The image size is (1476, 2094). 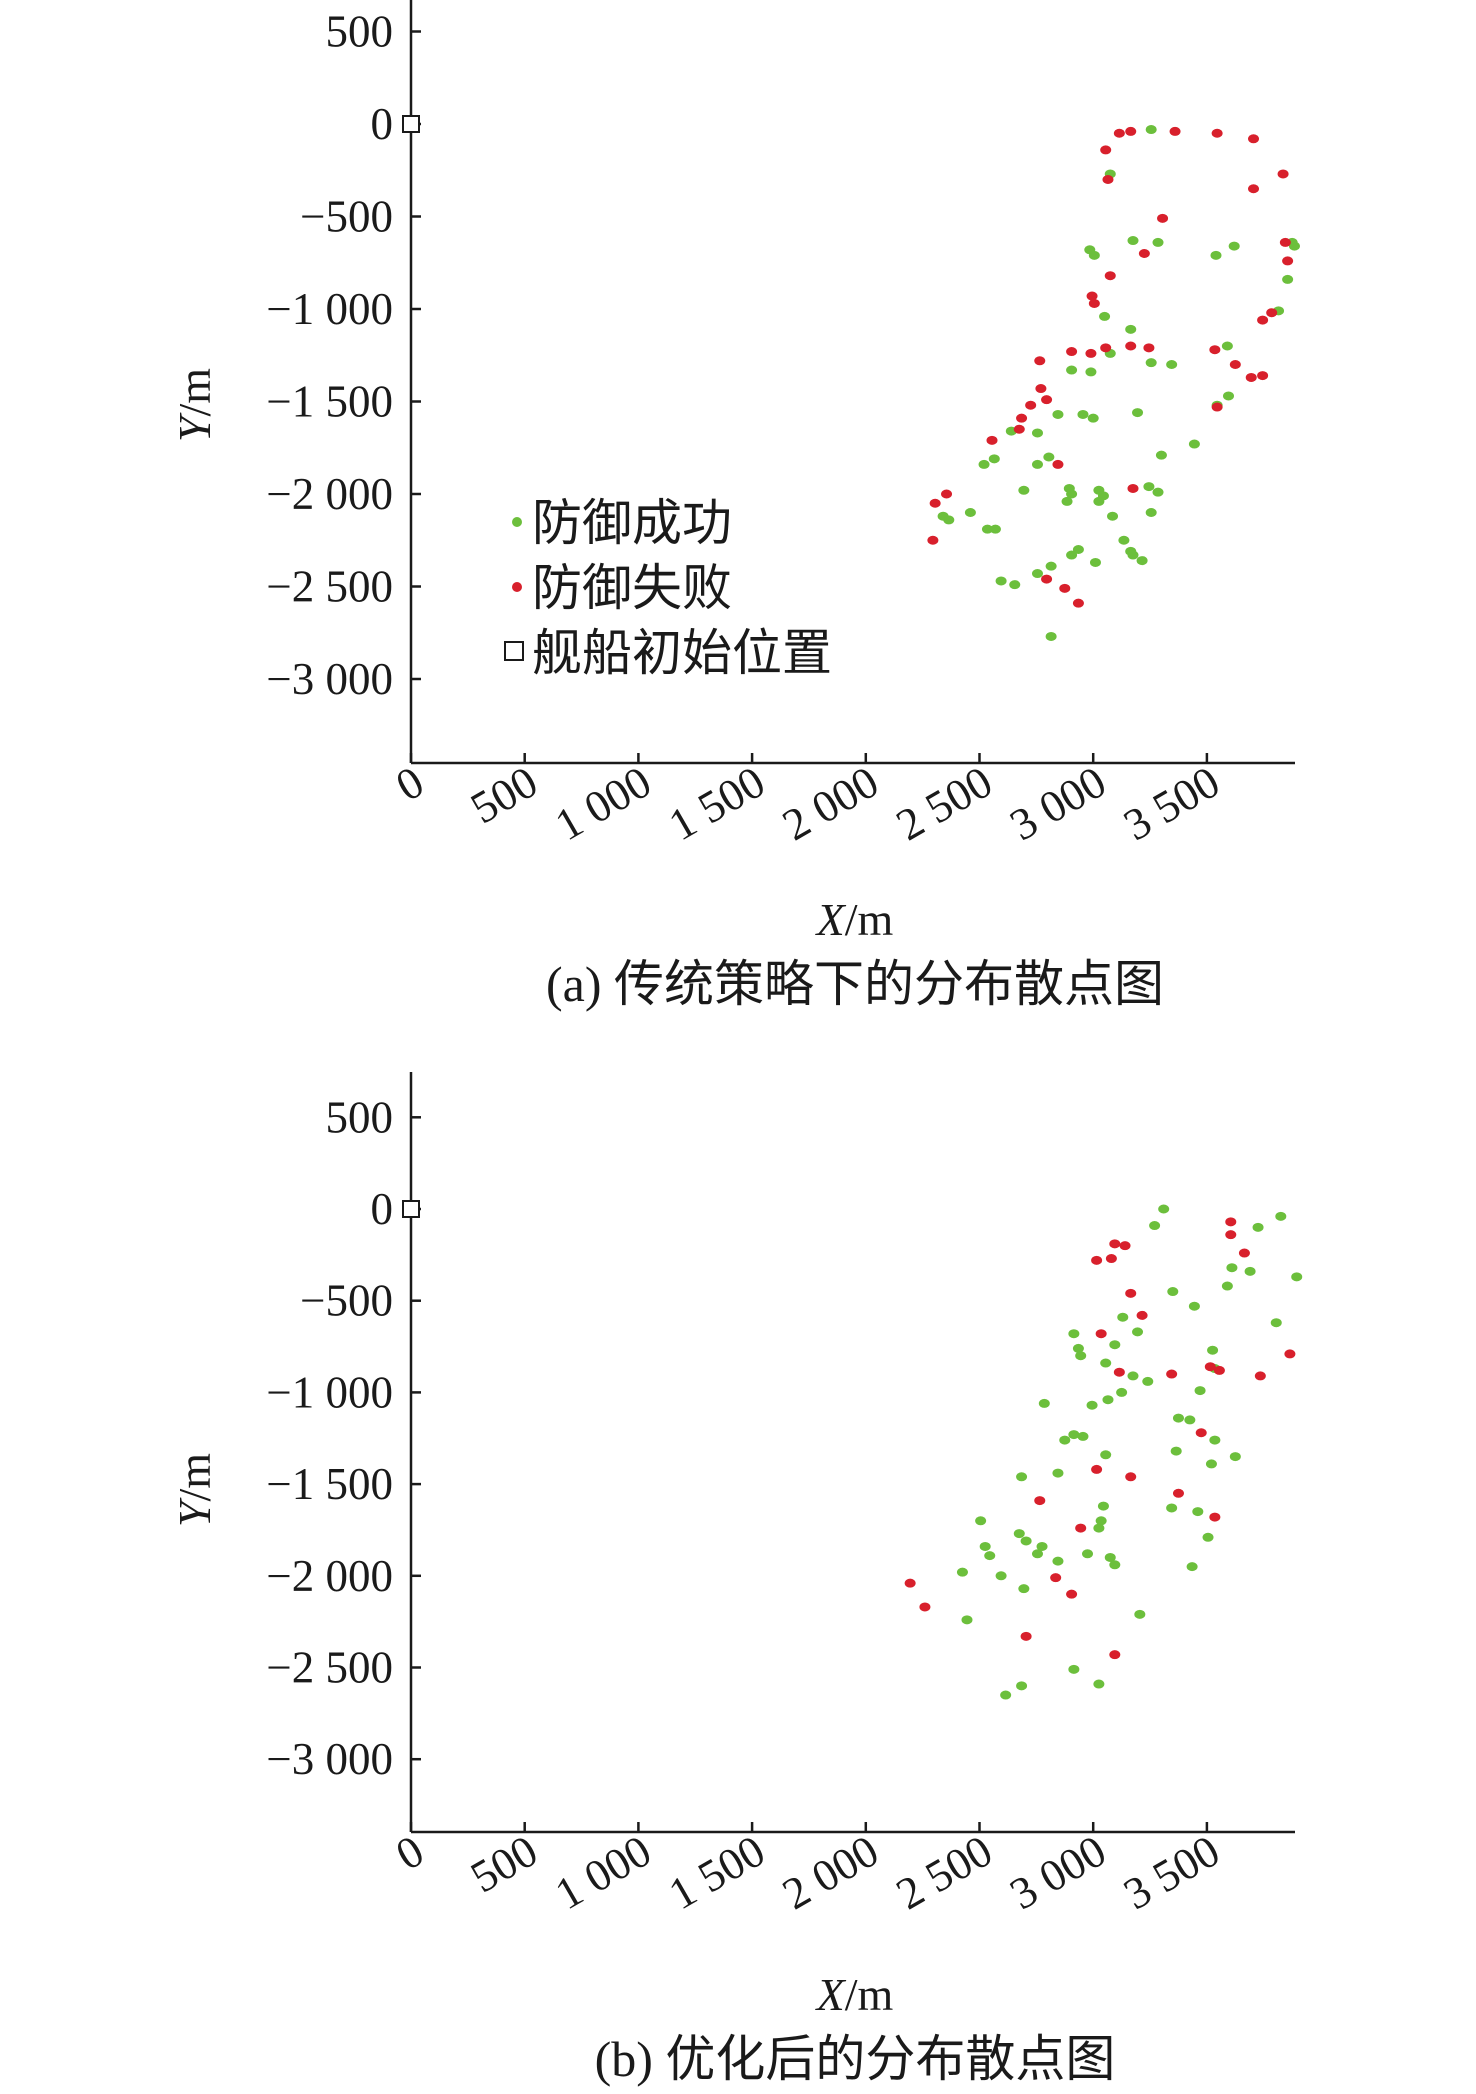 What do you see at coordinates (716, 1872) in the screenshot?
I see `x-tick-label: 1 500` at bounding box center [716, 1872].